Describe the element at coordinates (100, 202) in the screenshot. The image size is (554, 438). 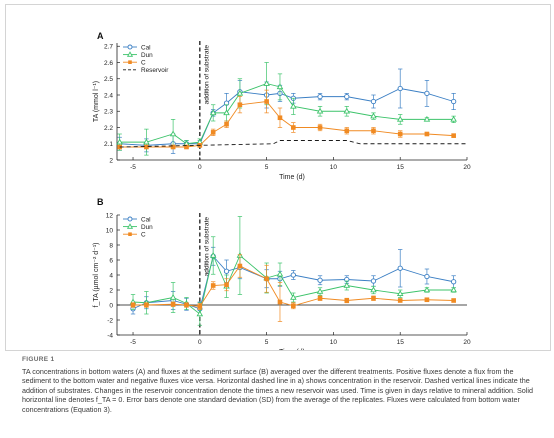
I see `panel-letter: B` at that location.